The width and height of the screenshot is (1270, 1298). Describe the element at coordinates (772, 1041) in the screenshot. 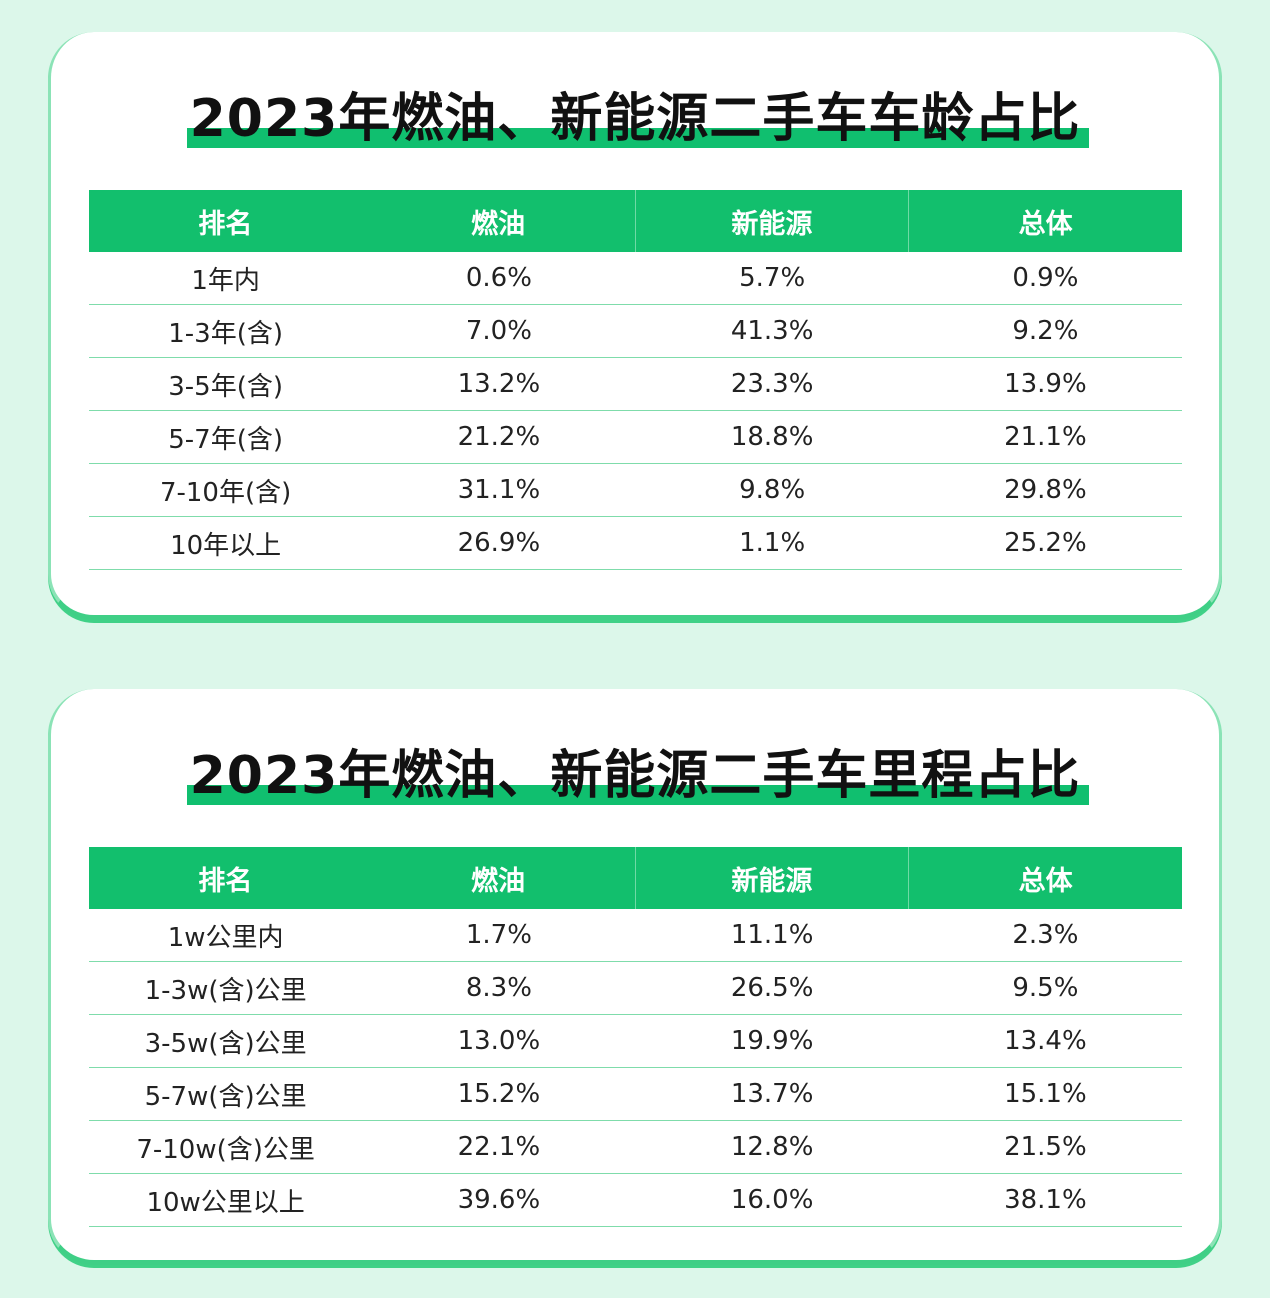

I see `cell-new-energy: 19.9%` at that location.